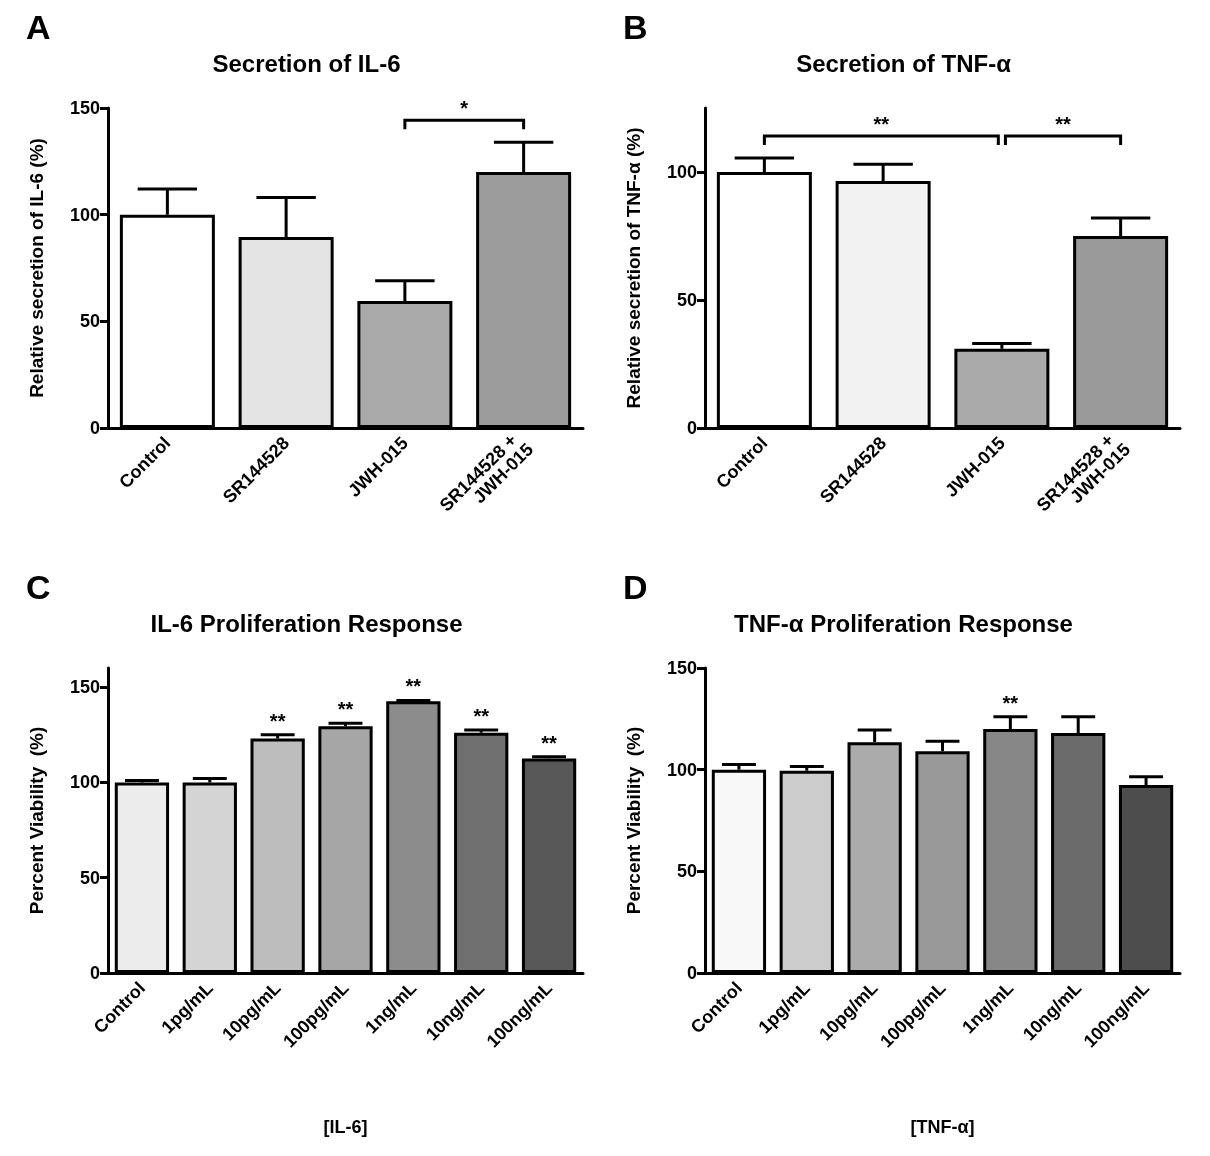  Describe the element at coordinates (635, 587) in the screenshot. I see `text: D` at that location.